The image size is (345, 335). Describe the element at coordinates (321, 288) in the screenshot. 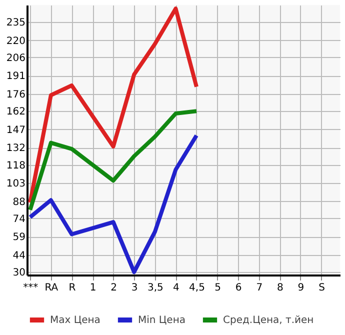

I see `x-tick-label: S` at that location.